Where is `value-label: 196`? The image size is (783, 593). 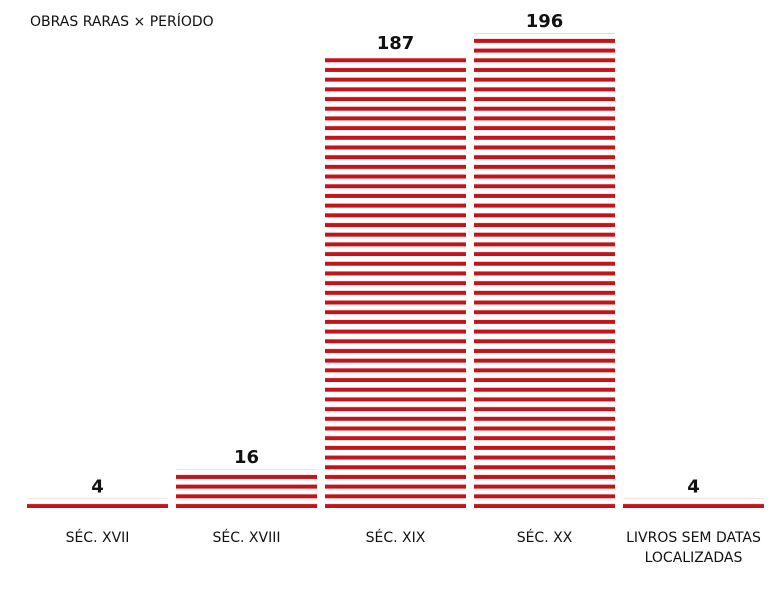
value-label: 196 is located at coordinates (545, 21).